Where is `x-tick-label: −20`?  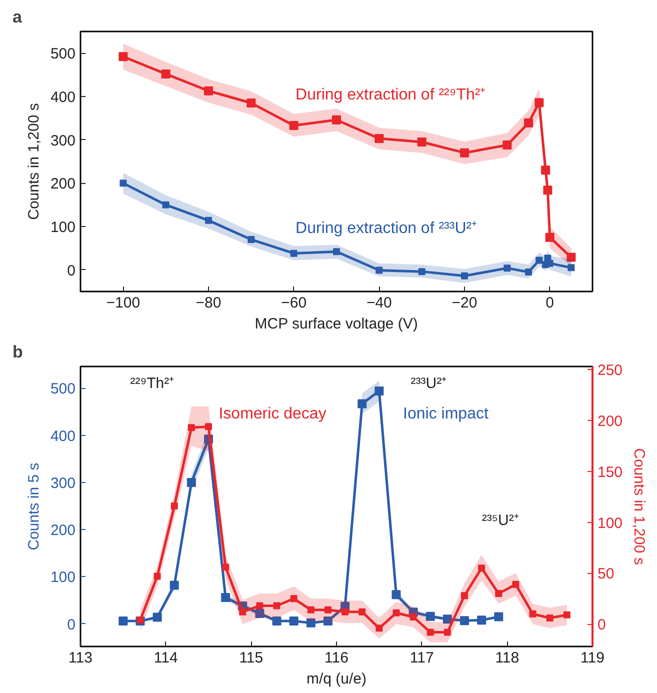 x-tick-label: −20 is located at coordinates (465, 303).